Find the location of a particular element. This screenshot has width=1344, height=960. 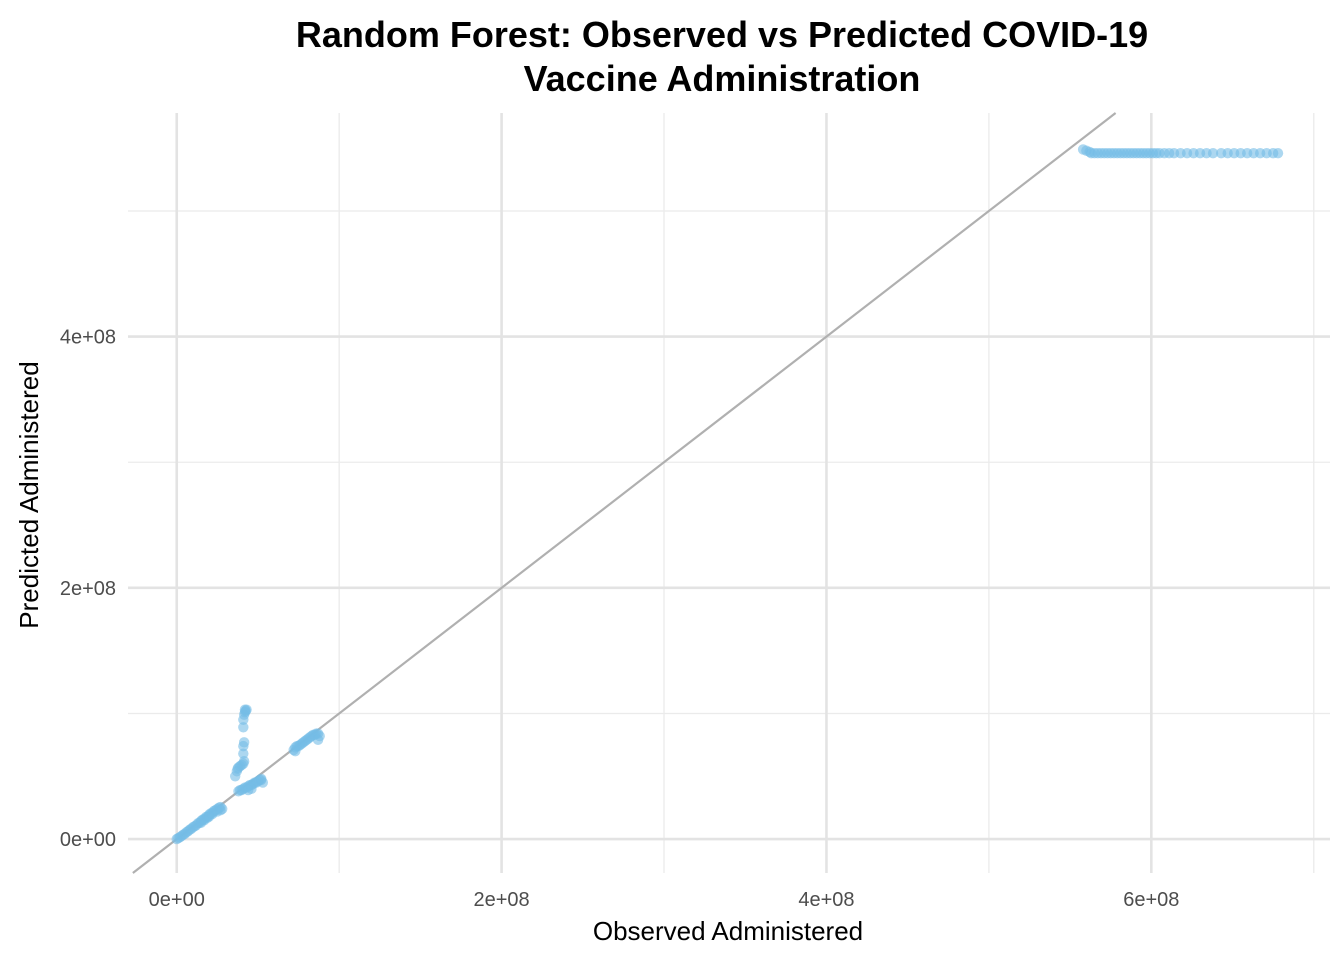

chart-title-line-2: Vaccine Administration is located at coordinates (722, 78).